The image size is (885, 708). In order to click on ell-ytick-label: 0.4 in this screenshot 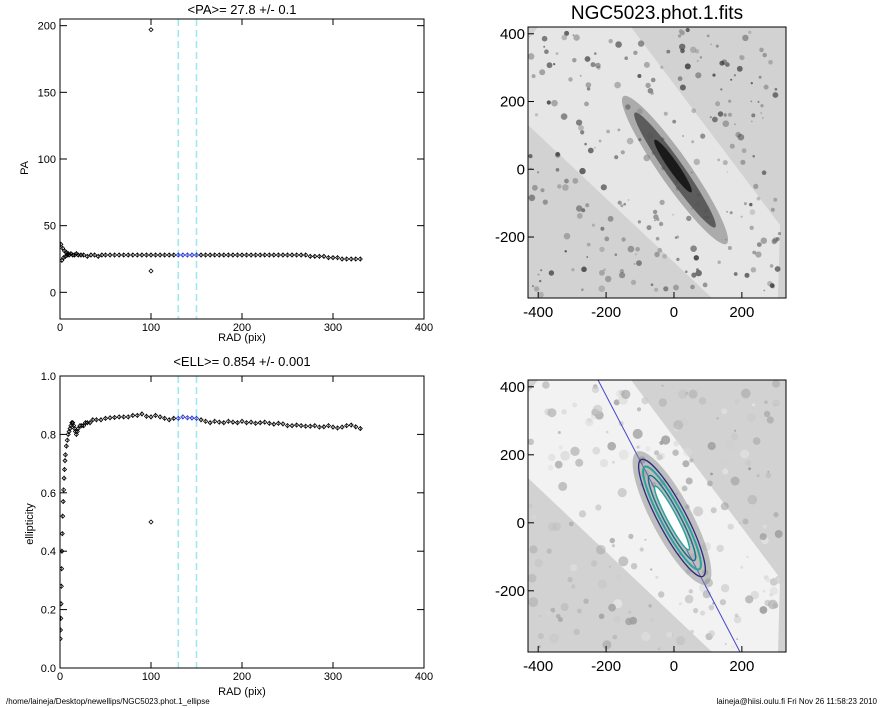, I will do `click(48, 552)`.